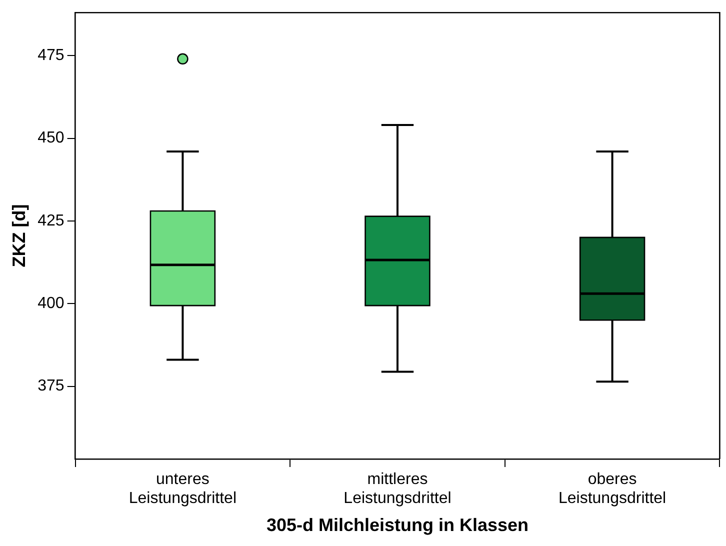 The image size is (726, 546). Describe the element at coordinates (398, 489) in the screenshot. I see `x-tick-label: mittleres Leistungsdrittel` at that location.